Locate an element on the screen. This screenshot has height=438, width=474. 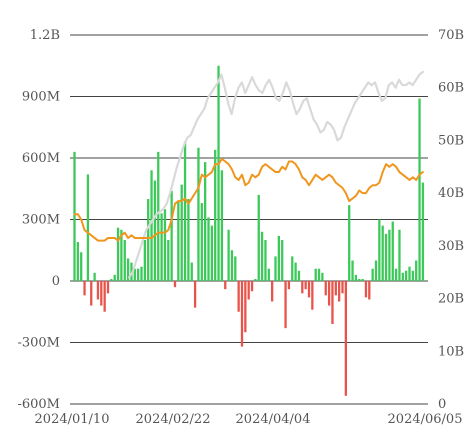
right-axis-tick-label: 10B is located at coordinates (451, 351).